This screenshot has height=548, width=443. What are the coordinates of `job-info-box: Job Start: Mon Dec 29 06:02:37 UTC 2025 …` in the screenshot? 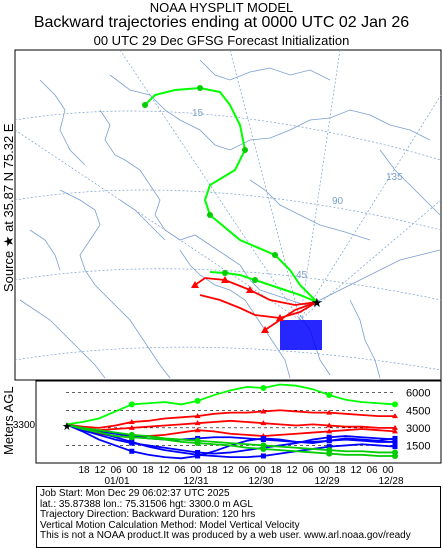 It's located at (238, 517).